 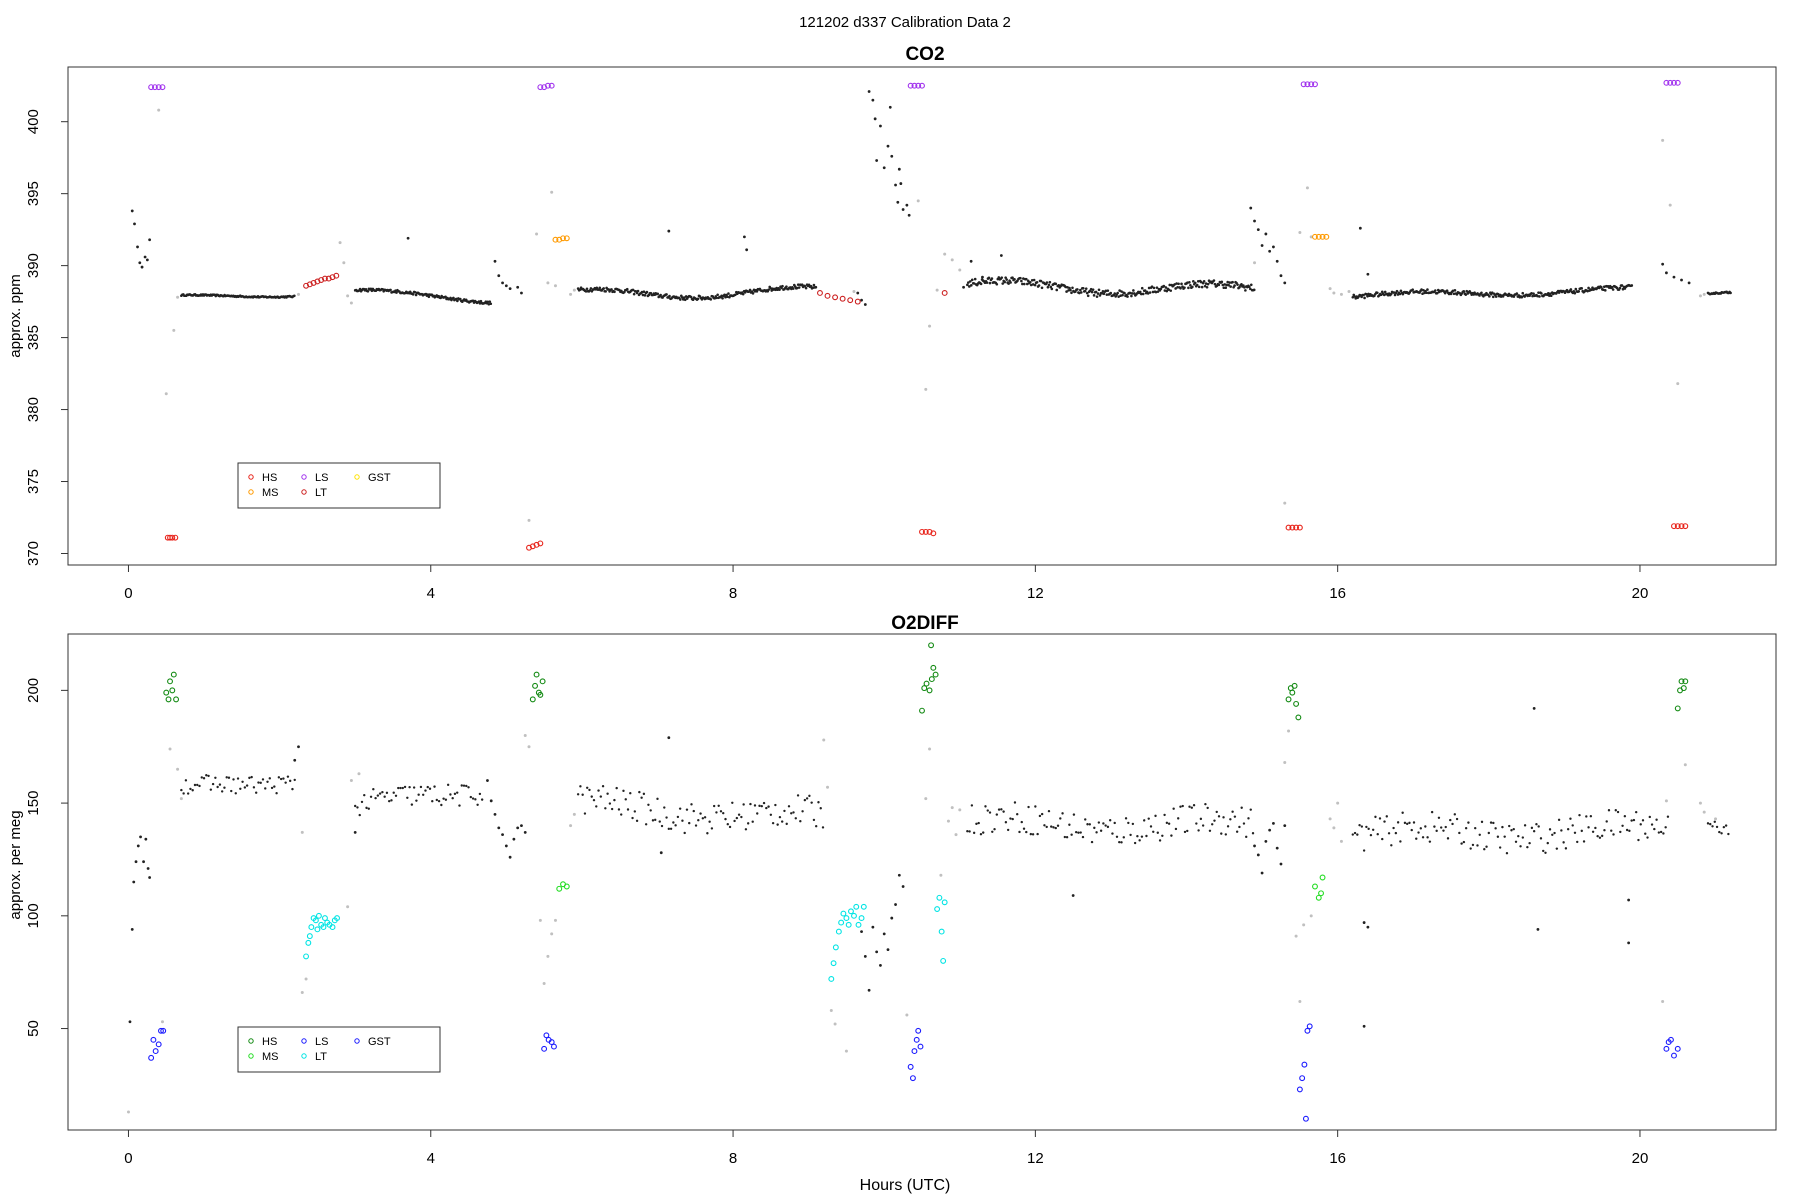 What do you see at coordinates (1640, 593) in the screenshot?
I see `x-tick-label: 20` at bounding box center [1640, 593].